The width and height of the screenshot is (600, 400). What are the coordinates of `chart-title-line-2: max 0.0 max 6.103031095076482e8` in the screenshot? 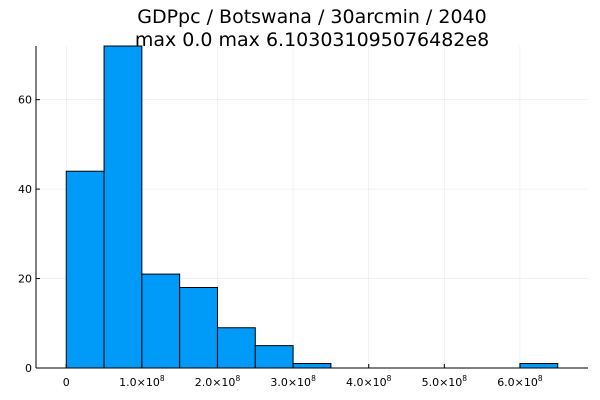 It's located at (312, 40).